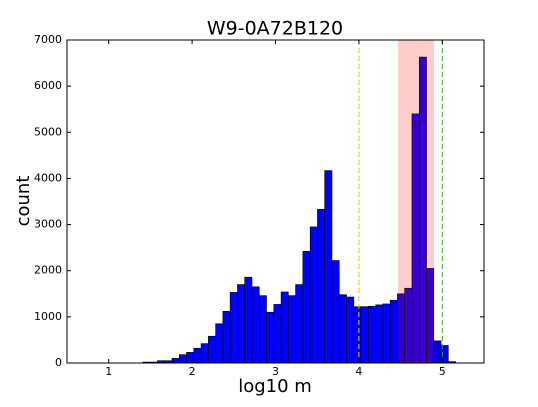 This screenshot has width=538, height=407. What do you see at coordinates (442, 371) in the screenshot?
I see `x-tick-label: 5` at bounding box center [442, 371].